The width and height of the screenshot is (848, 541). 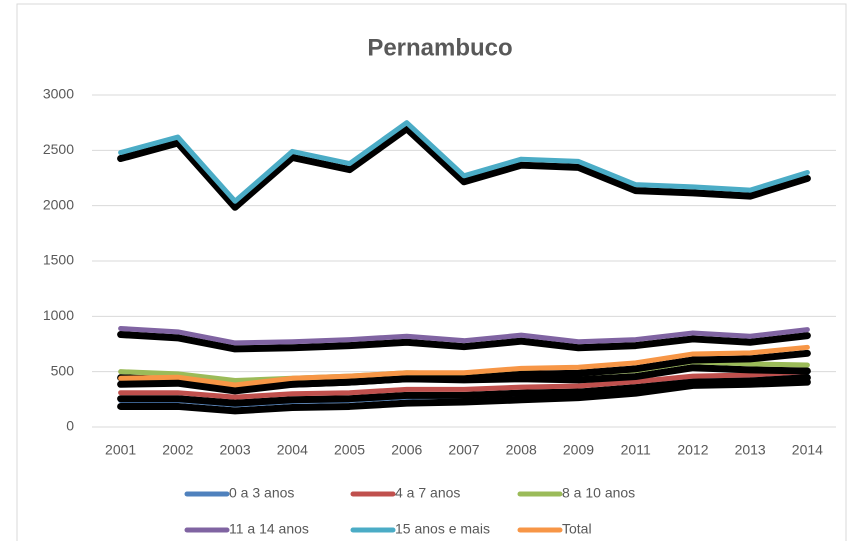 I want to click on legend-label: 0 a 3 anos, so click(x=261, y=493).